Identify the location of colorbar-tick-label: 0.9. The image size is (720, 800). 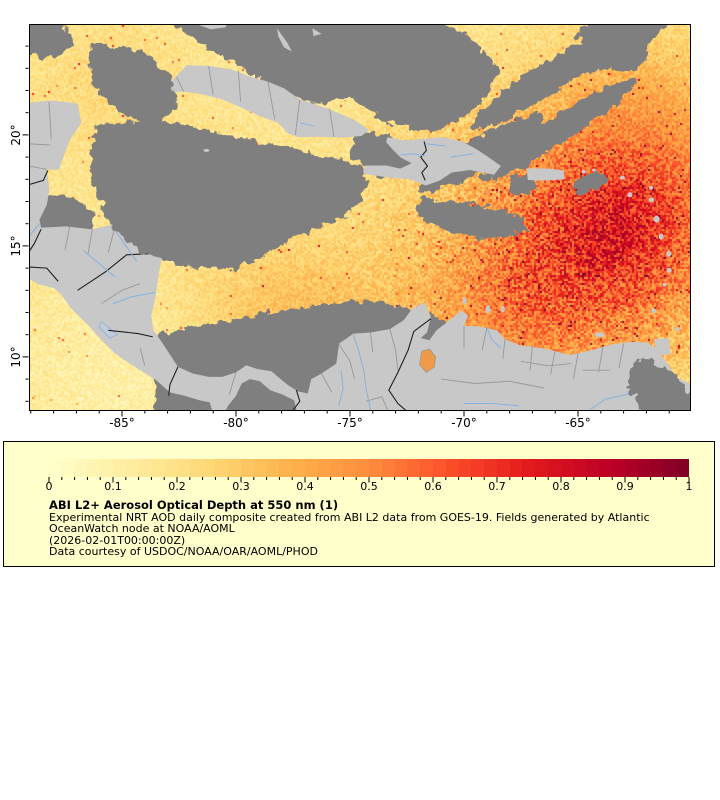
(625, 486).